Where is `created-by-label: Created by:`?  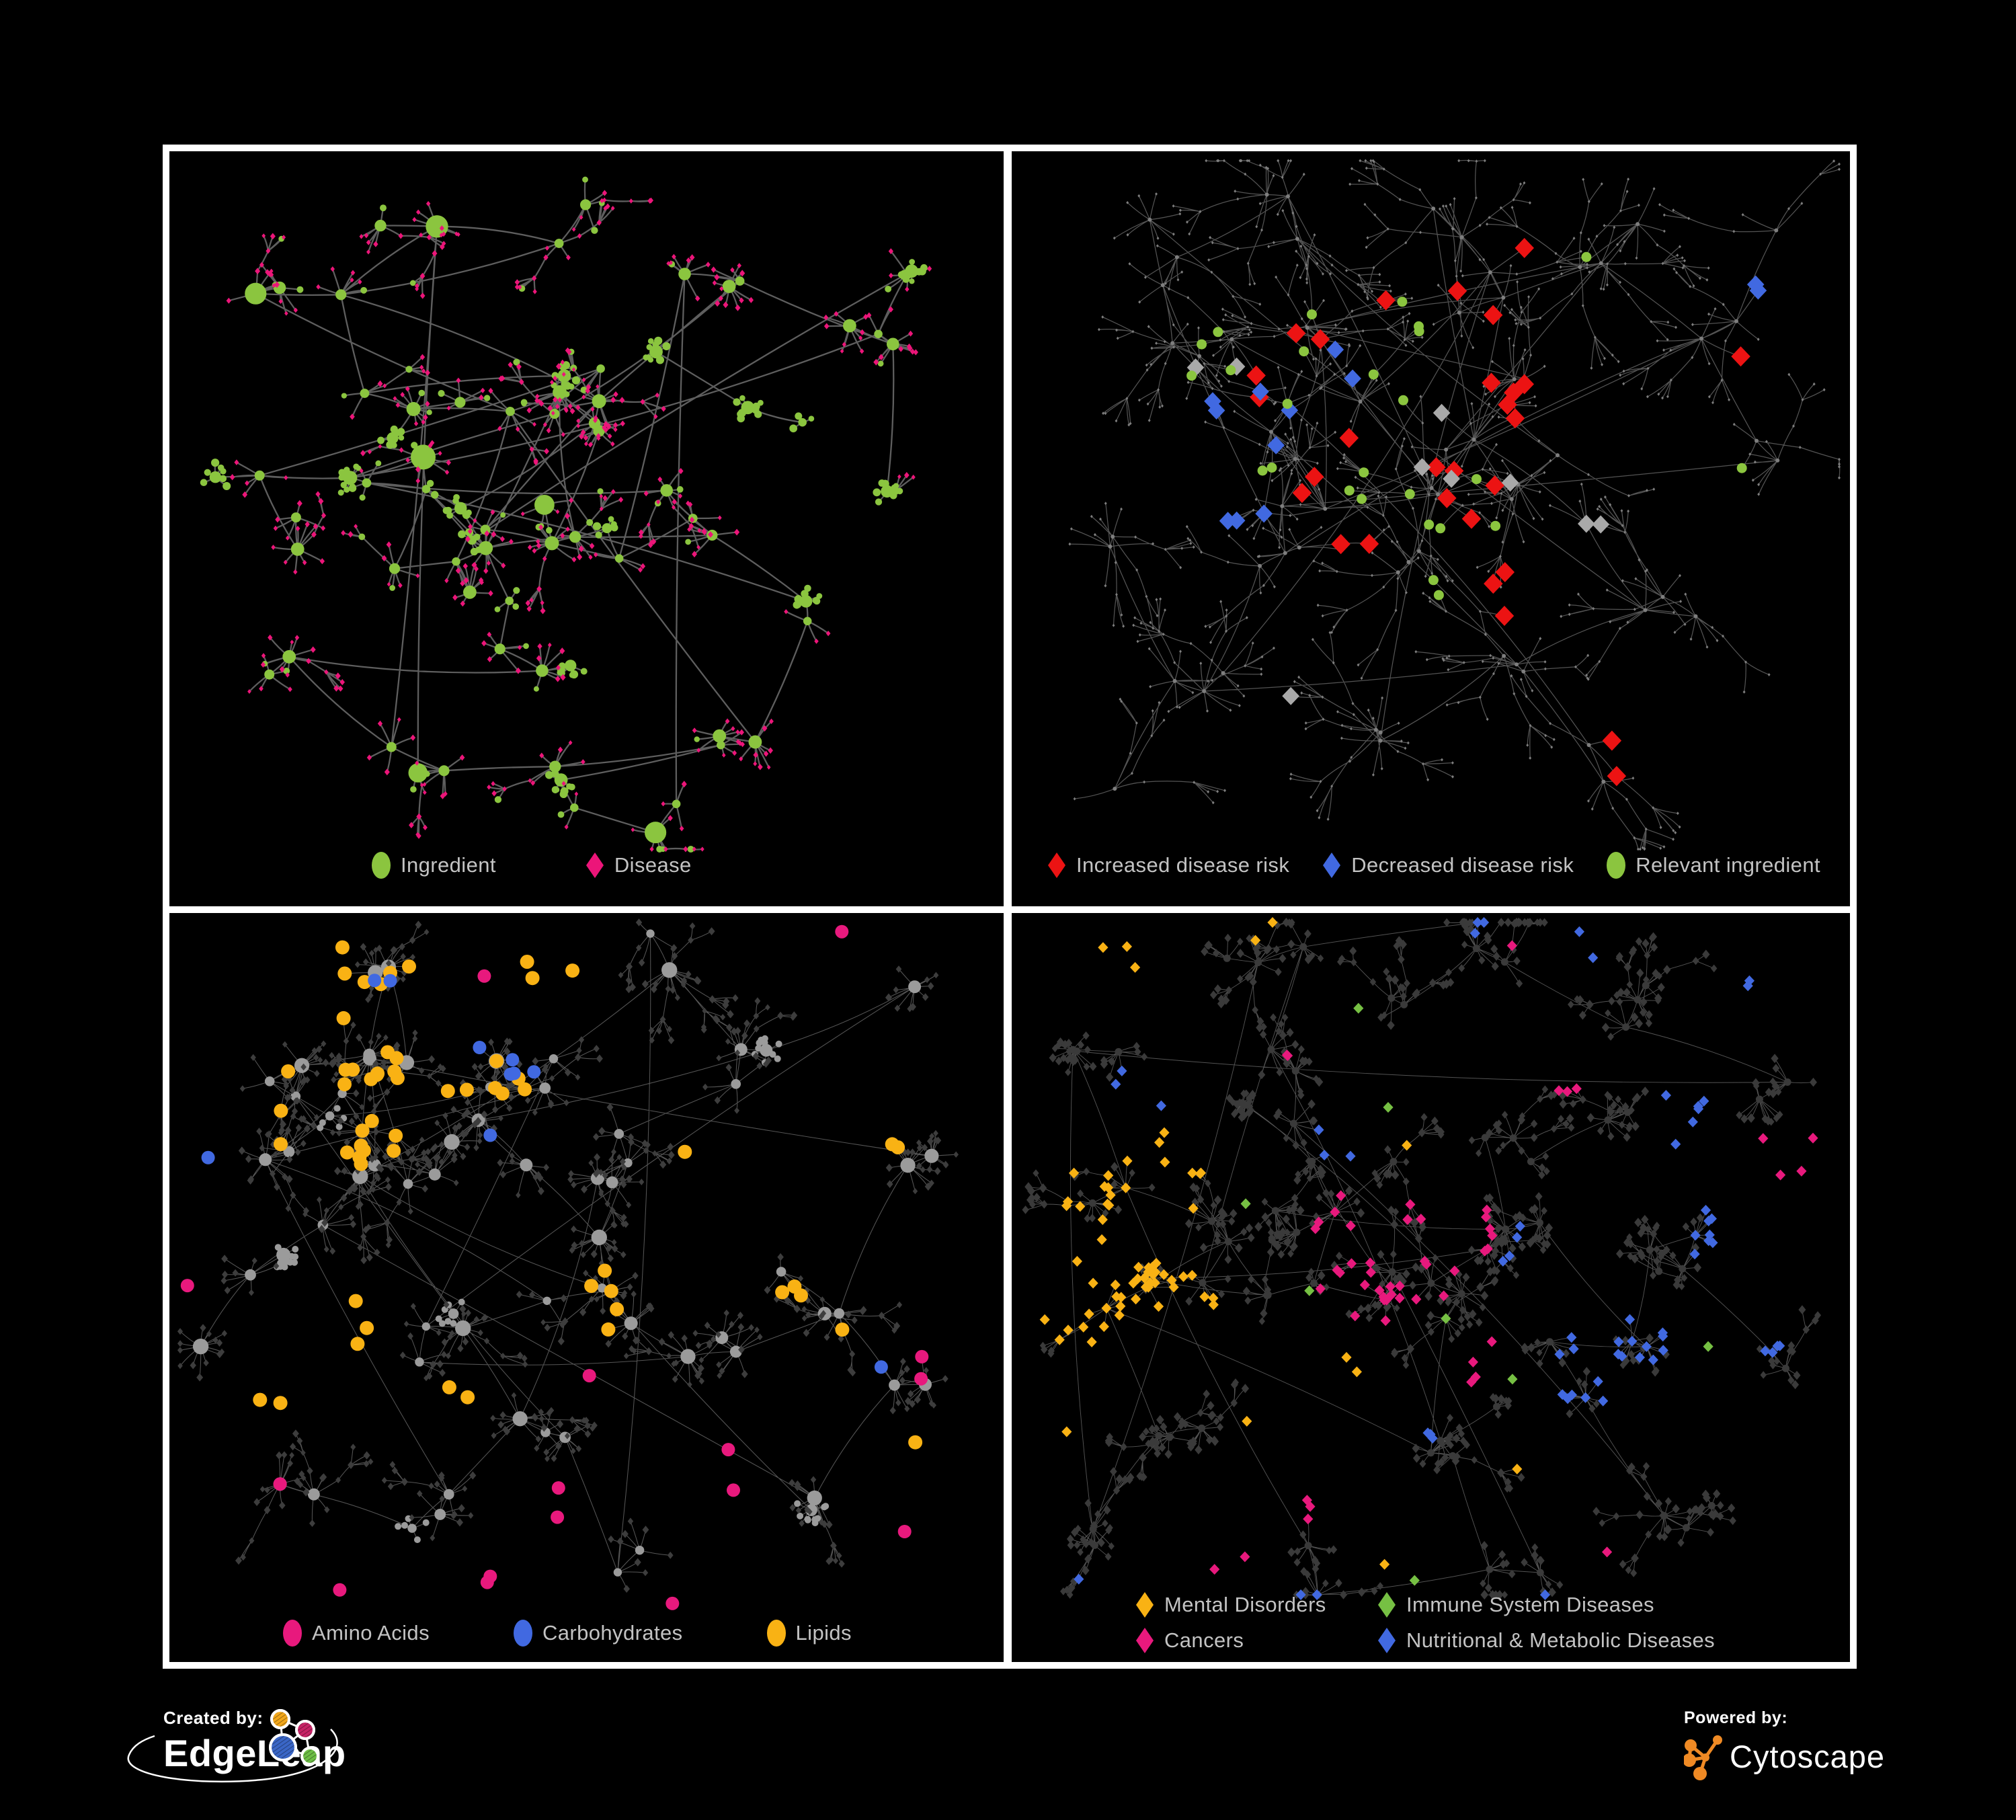
created-by-label: Created by: is located at coordinates (213, 1718).